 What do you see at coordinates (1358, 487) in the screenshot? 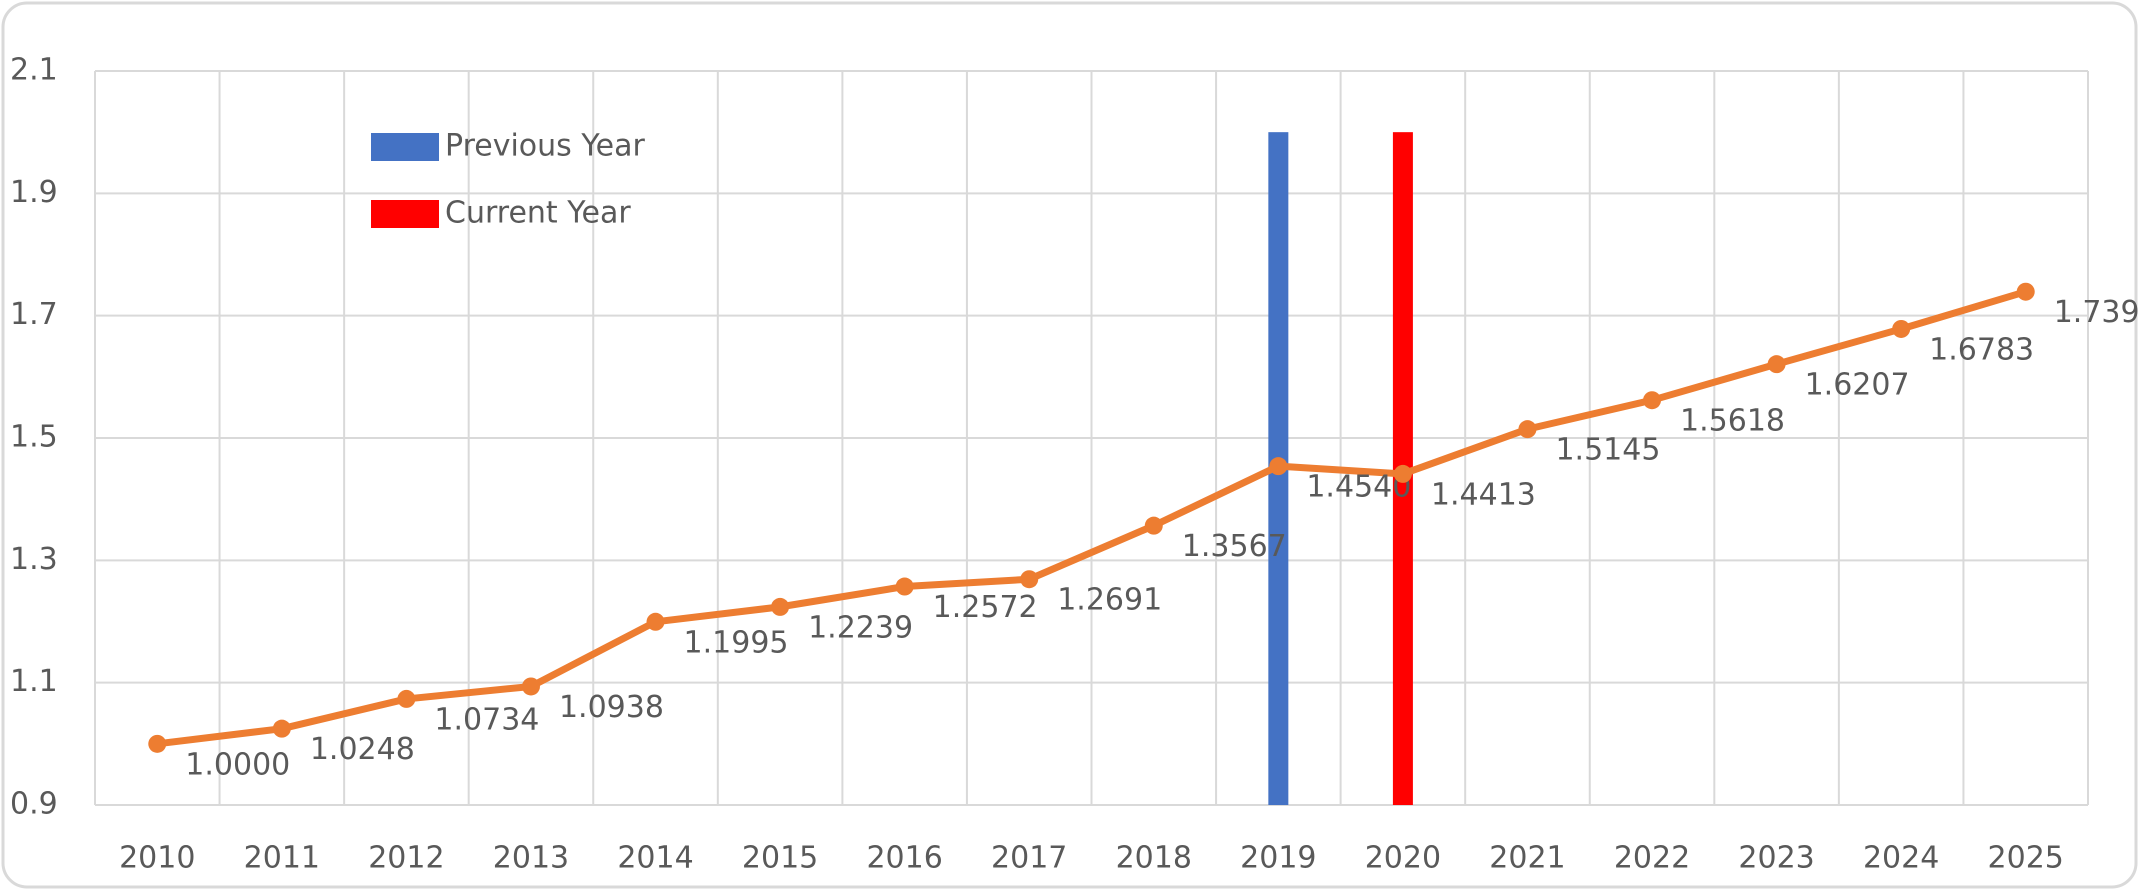
I see `data-label: 1.4540` at bounding box center [1358, 487].